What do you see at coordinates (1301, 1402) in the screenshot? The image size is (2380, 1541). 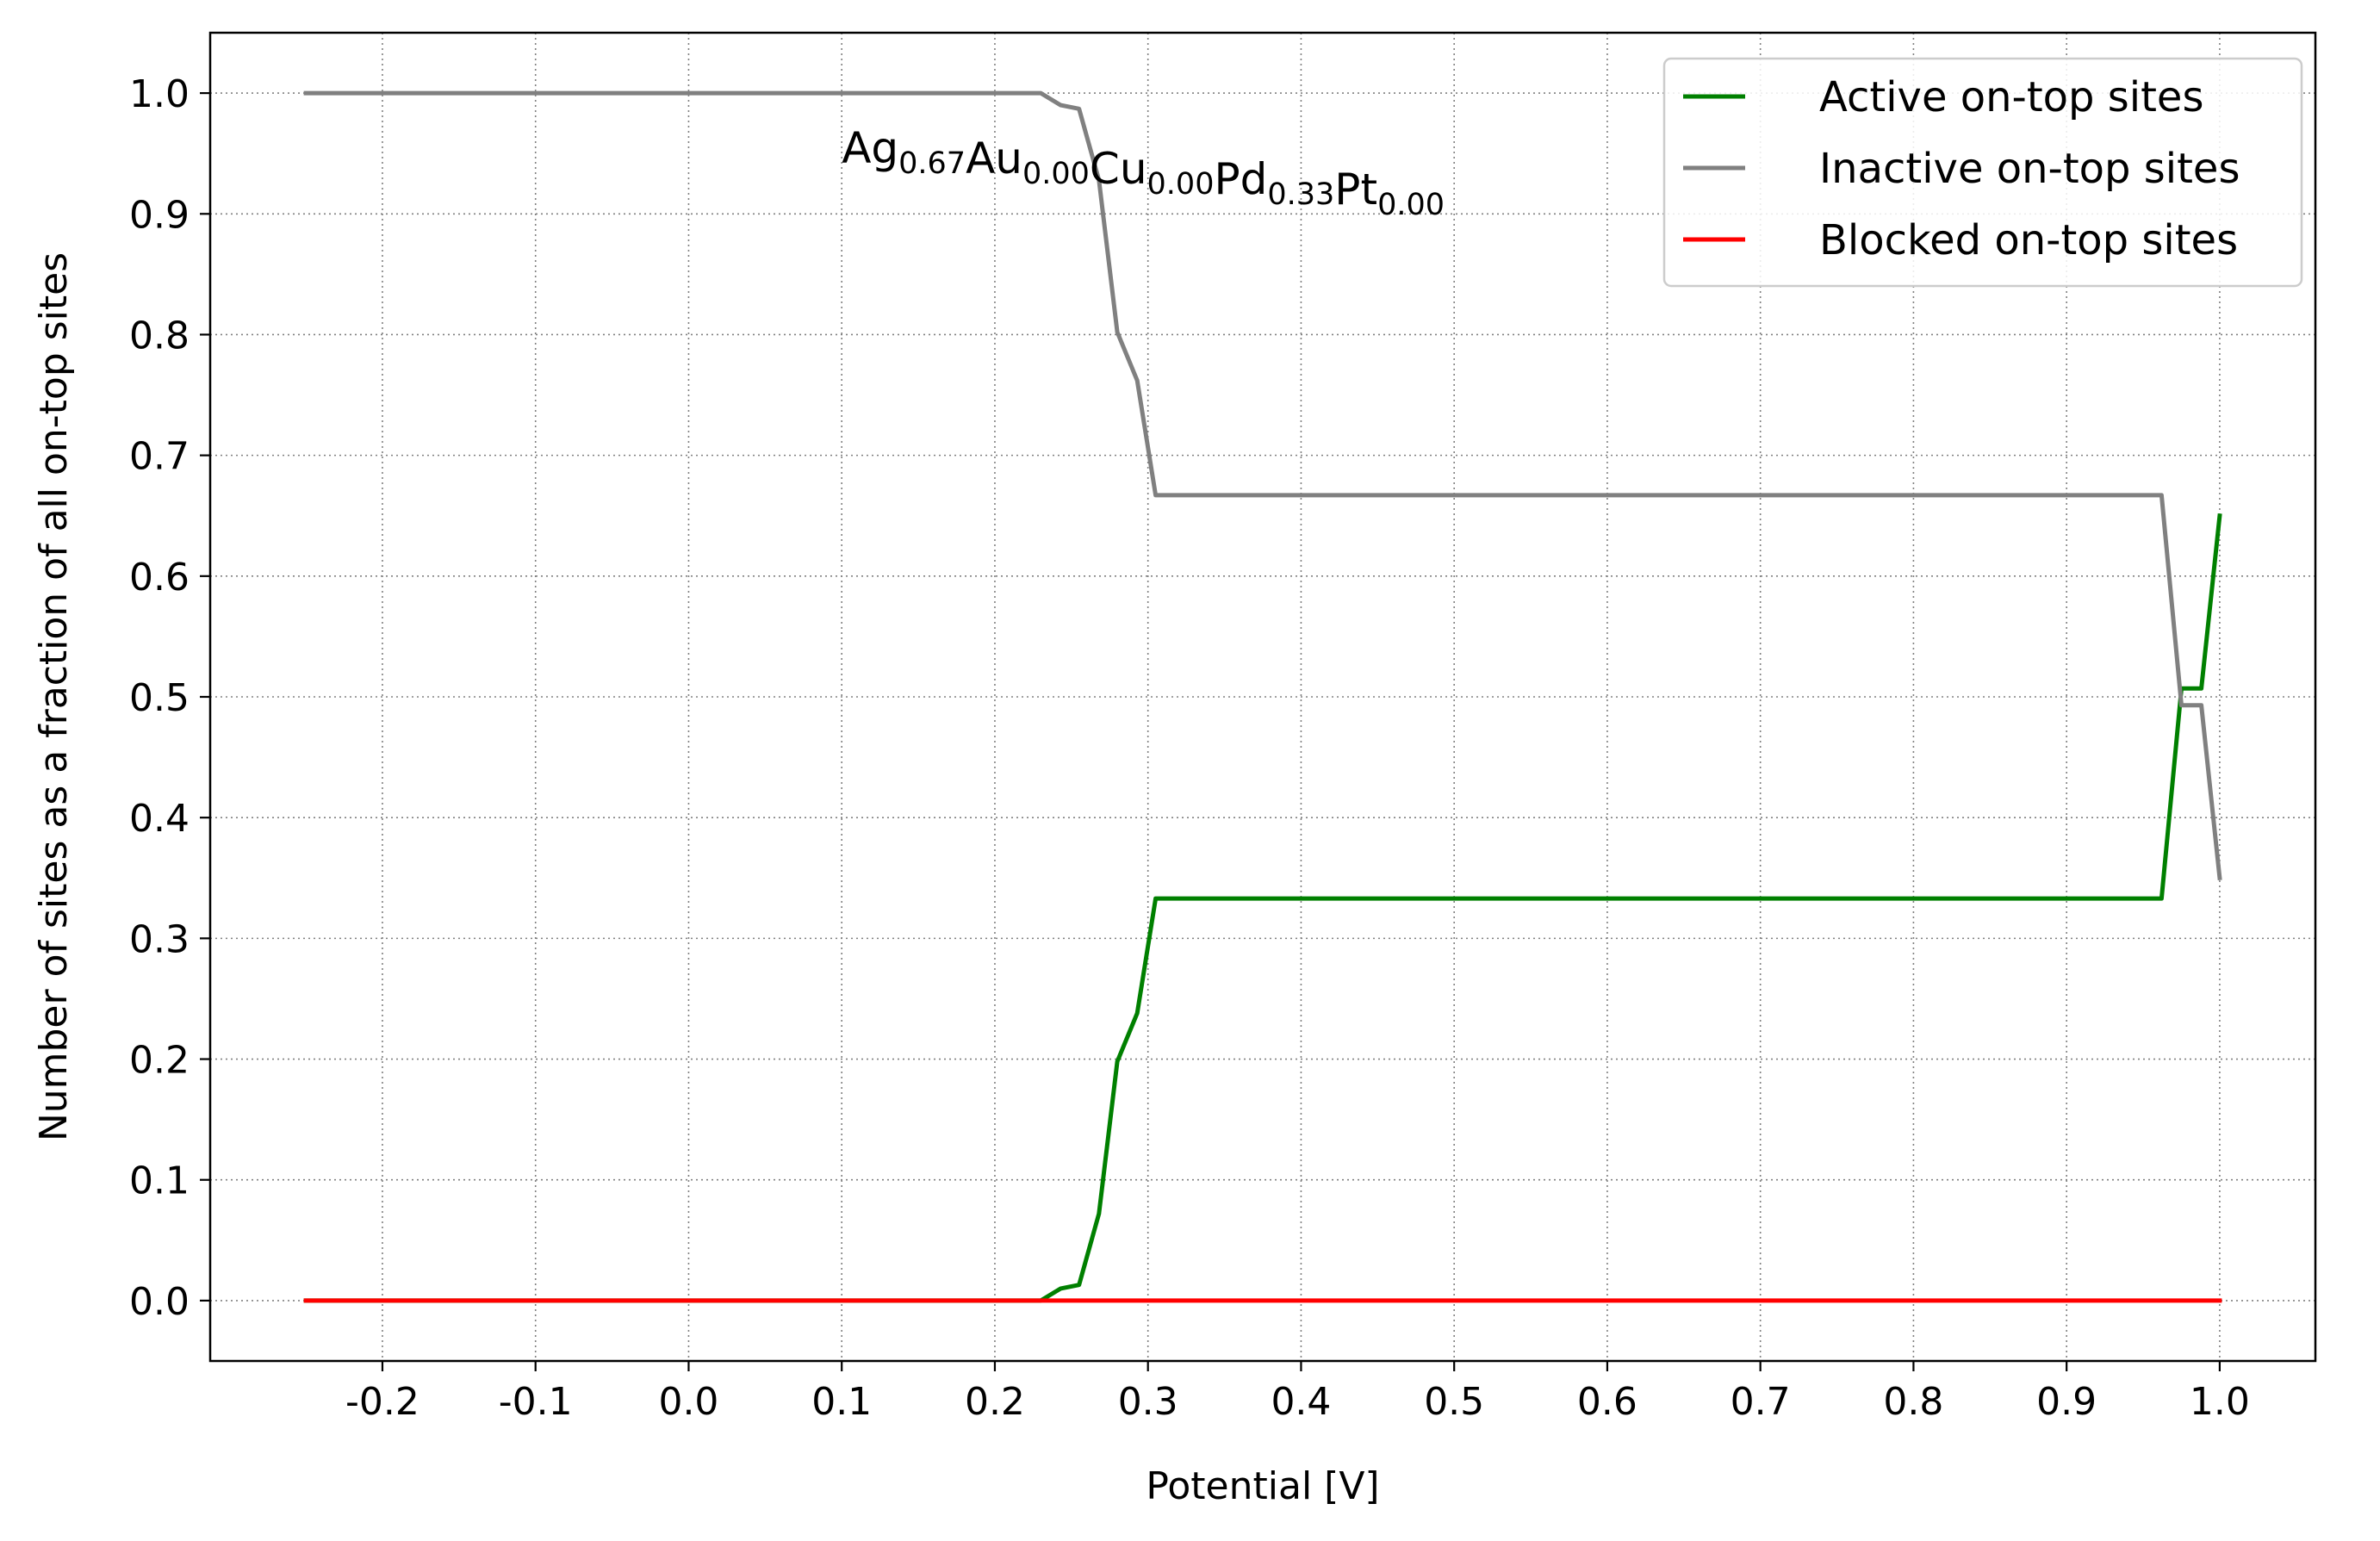 I see `x-tick-label: 0.4` at bounding box center [1301, 1402].